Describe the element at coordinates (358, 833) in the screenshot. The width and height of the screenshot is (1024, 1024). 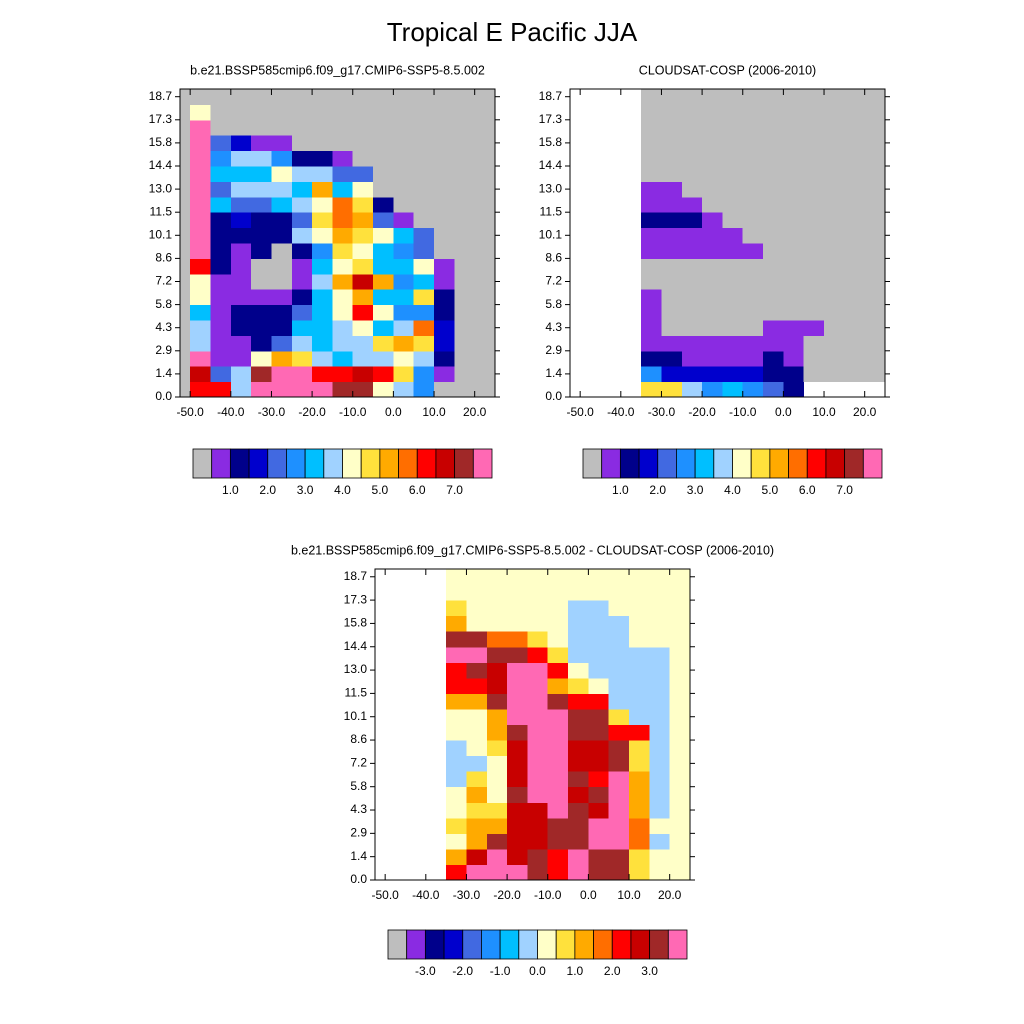
I see `y-tick-label: 2.9` at that location.